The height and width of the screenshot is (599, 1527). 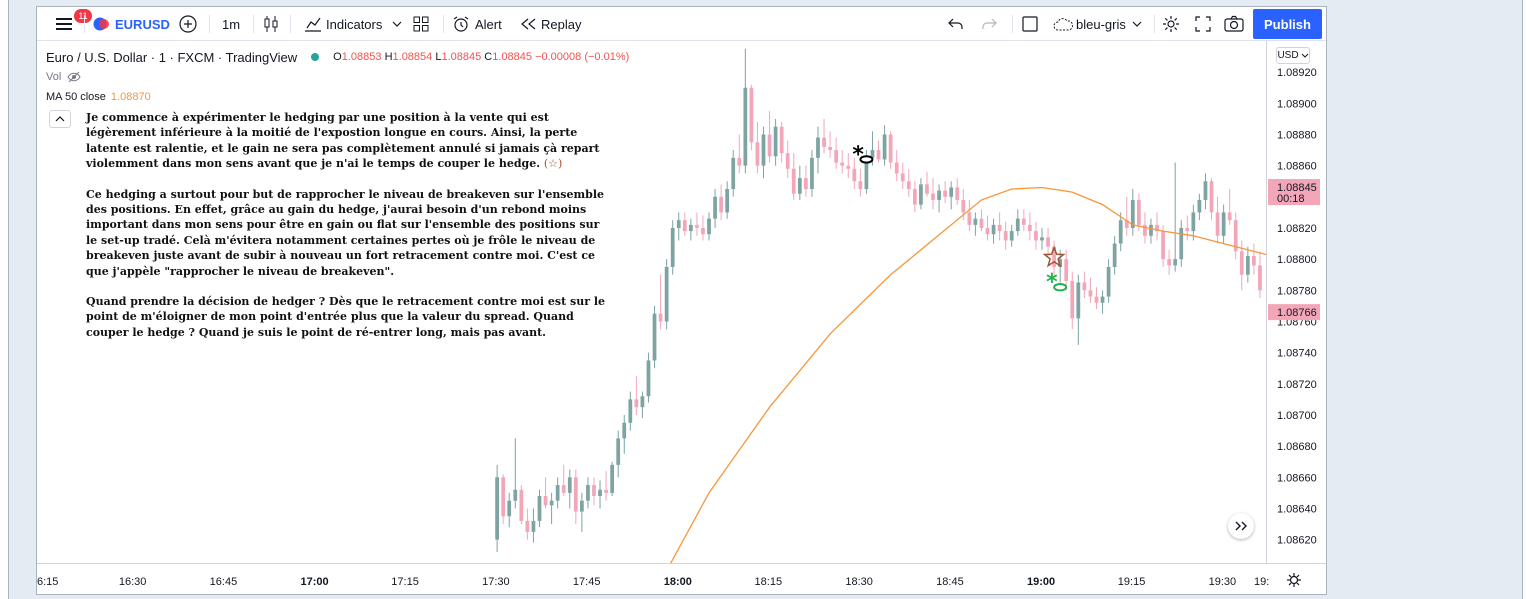 I want to click on marker-asterisk: *, so click(x=1052, y=282).